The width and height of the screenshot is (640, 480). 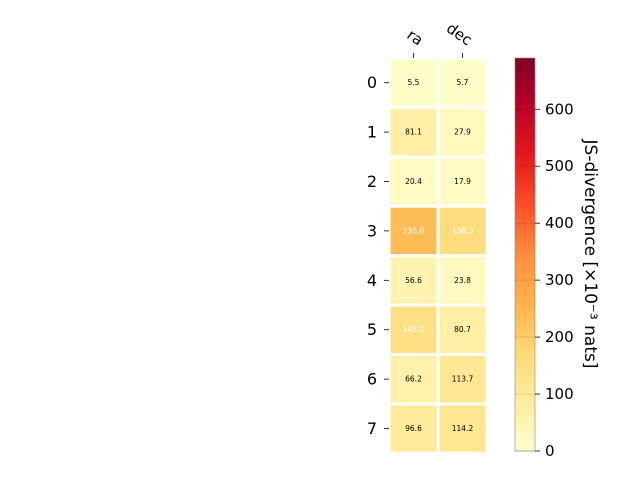 What do you see at coordinates (559, 223) in the screenshot?
I see `colorbar-tick-label: 400` at bounding box center [559, 223].